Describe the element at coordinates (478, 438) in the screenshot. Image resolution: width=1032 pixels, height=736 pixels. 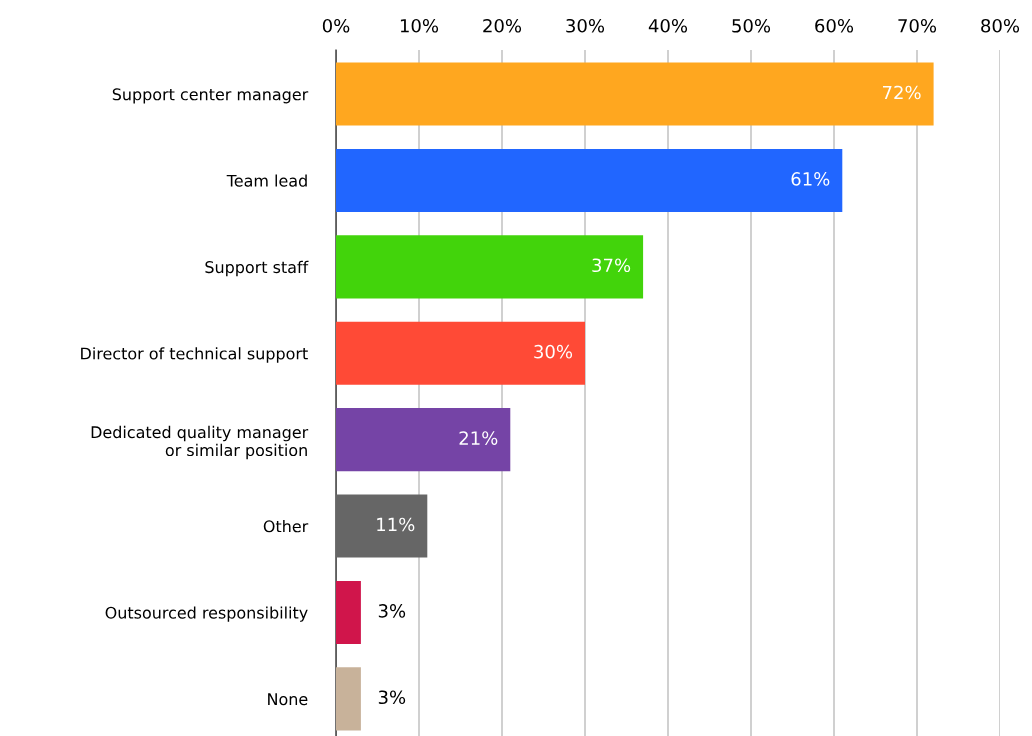
I see `data-label: 21%` at that location.